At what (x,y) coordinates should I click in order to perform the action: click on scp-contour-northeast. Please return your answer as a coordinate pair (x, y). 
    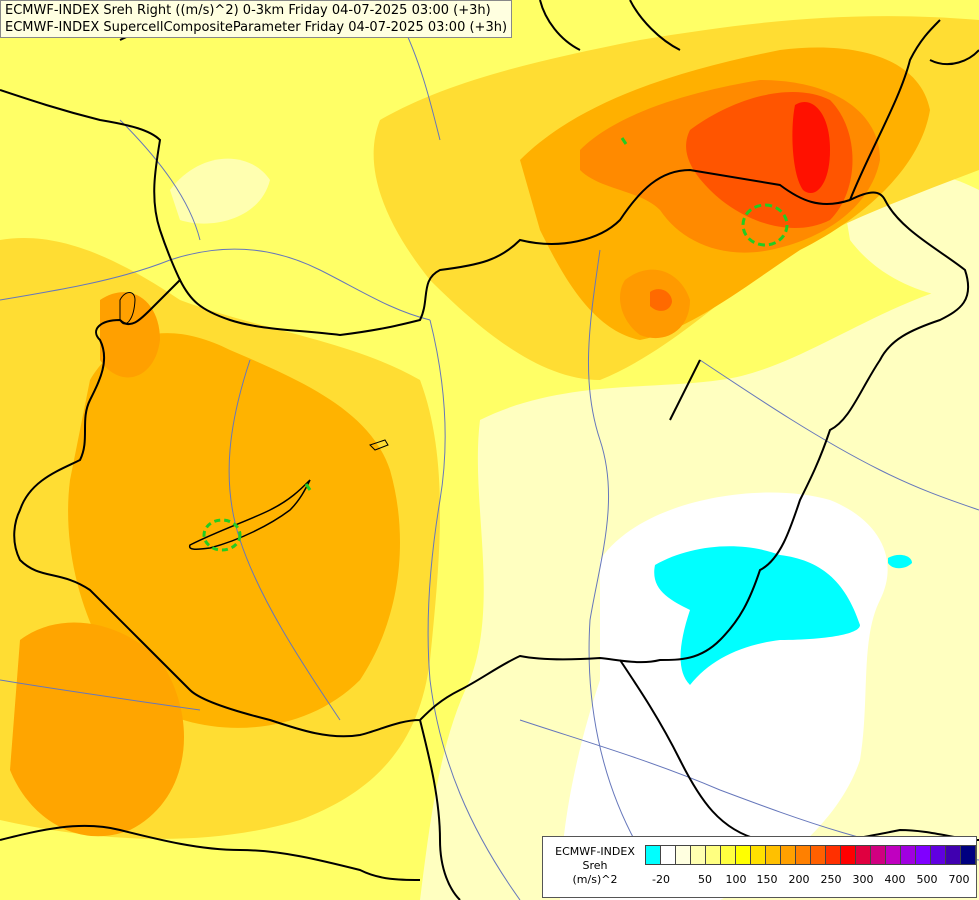
    Looking at the image, I should click on (765, 225).